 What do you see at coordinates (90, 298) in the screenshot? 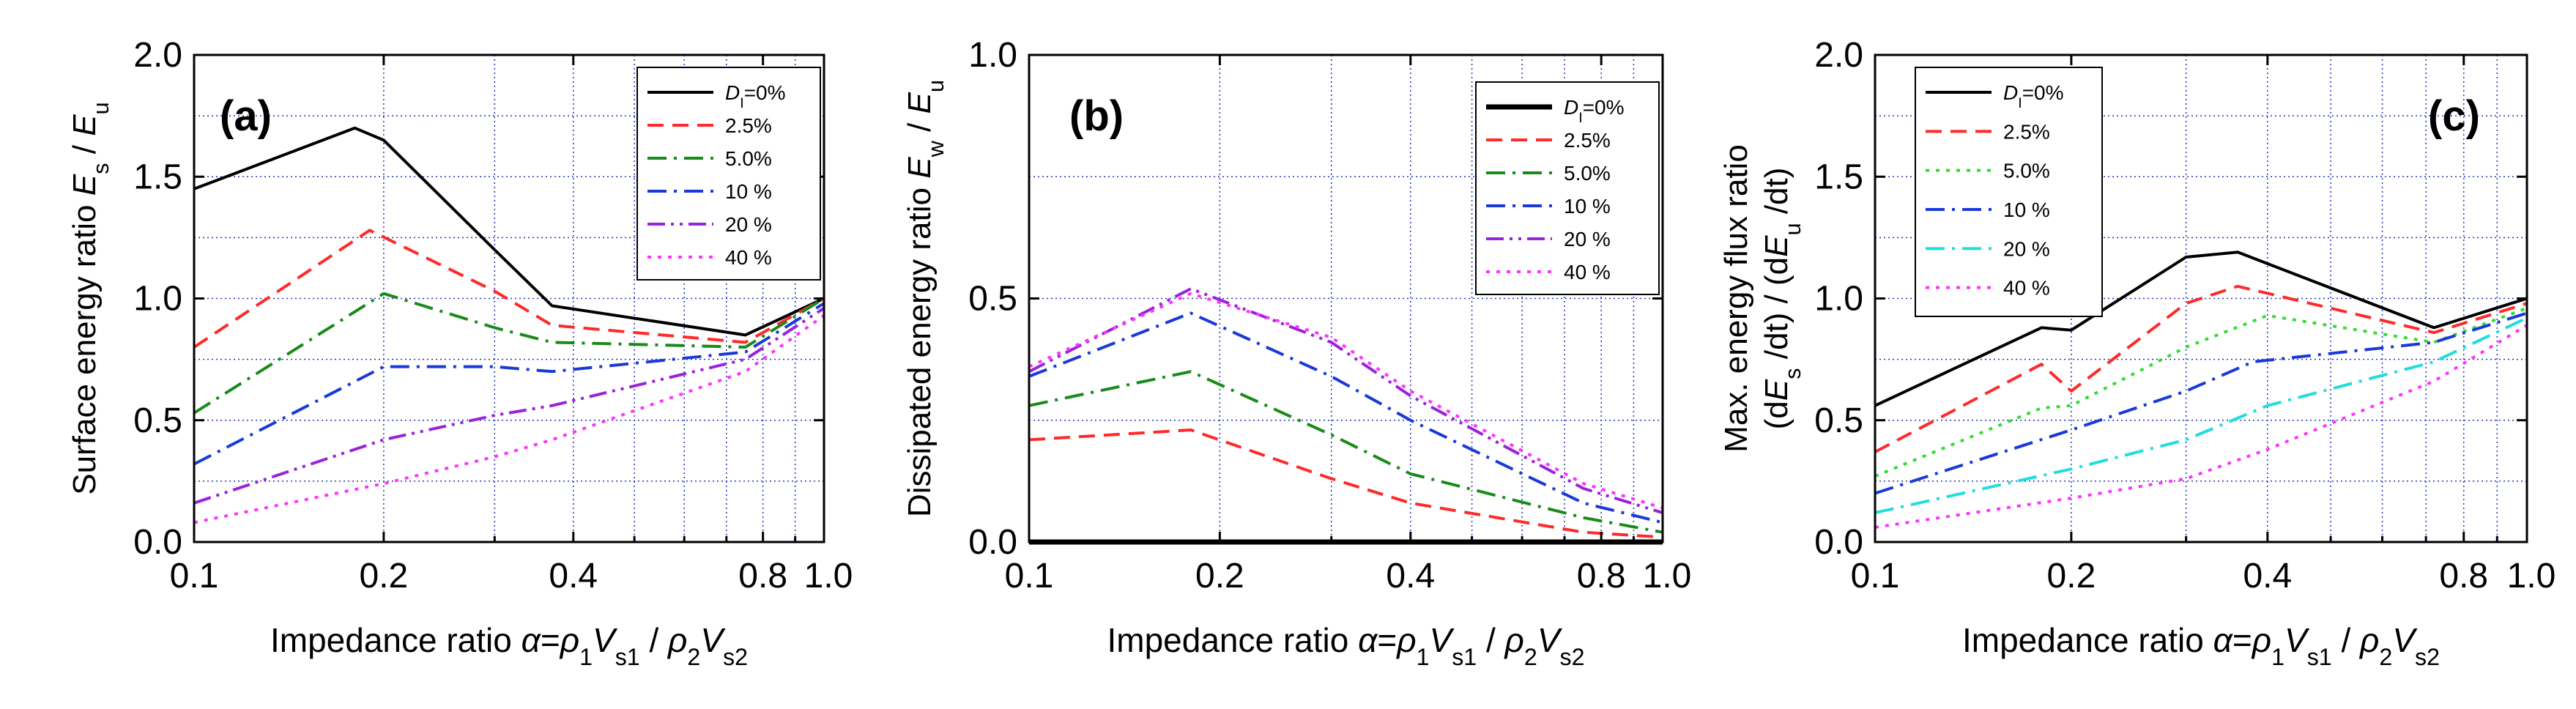
I see `y-axis-label: Surface energy ratio Es / Eu` at bounding box center [90, 298].